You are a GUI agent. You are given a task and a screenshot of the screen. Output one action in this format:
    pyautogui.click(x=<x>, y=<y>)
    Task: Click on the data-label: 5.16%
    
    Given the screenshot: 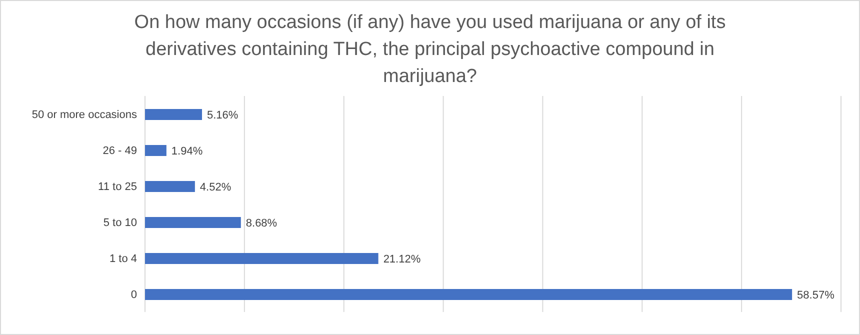 What is the action you would take?
    pyautogui.click(x=222, y=115)
    